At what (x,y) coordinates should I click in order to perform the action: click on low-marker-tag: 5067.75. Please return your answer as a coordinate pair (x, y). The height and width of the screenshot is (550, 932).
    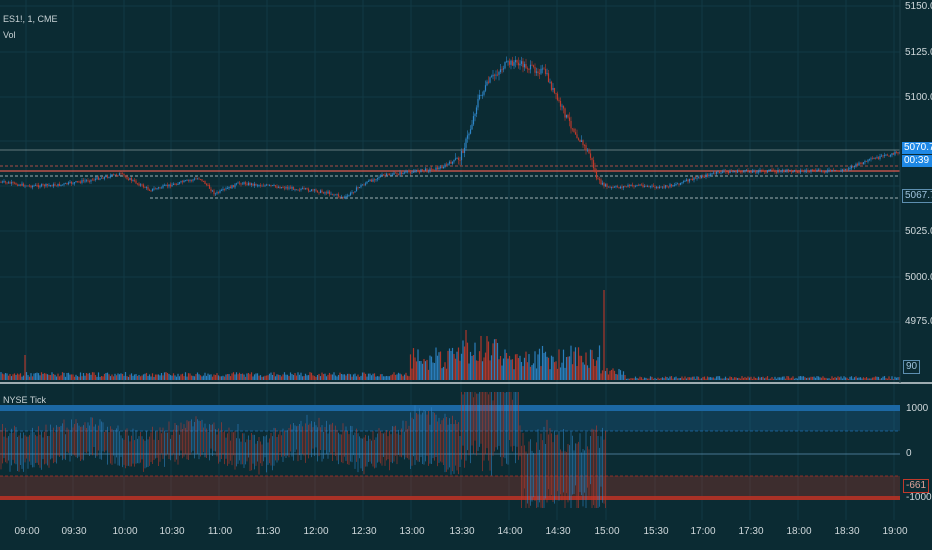
    Looking at the image, I should click on (917, 196).